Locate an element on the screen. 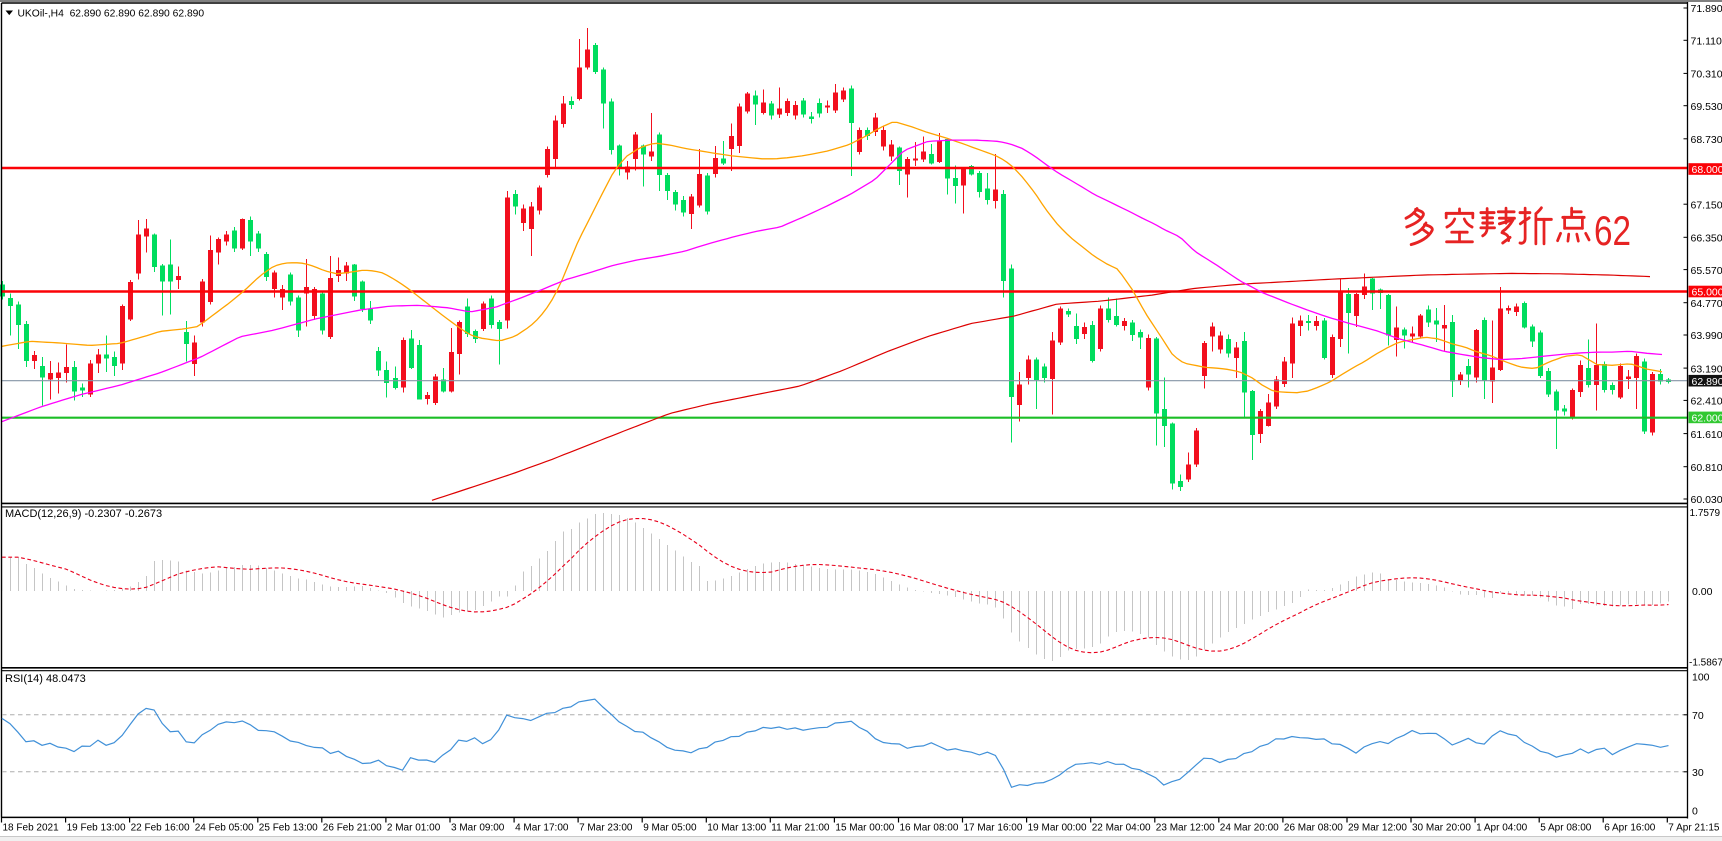  svg-text:UKOil-,H4 62.890 62.890 62.89: UKOil-,H4 62.890 62.890 62.890 62.890 is located at coordinates (111, 14).